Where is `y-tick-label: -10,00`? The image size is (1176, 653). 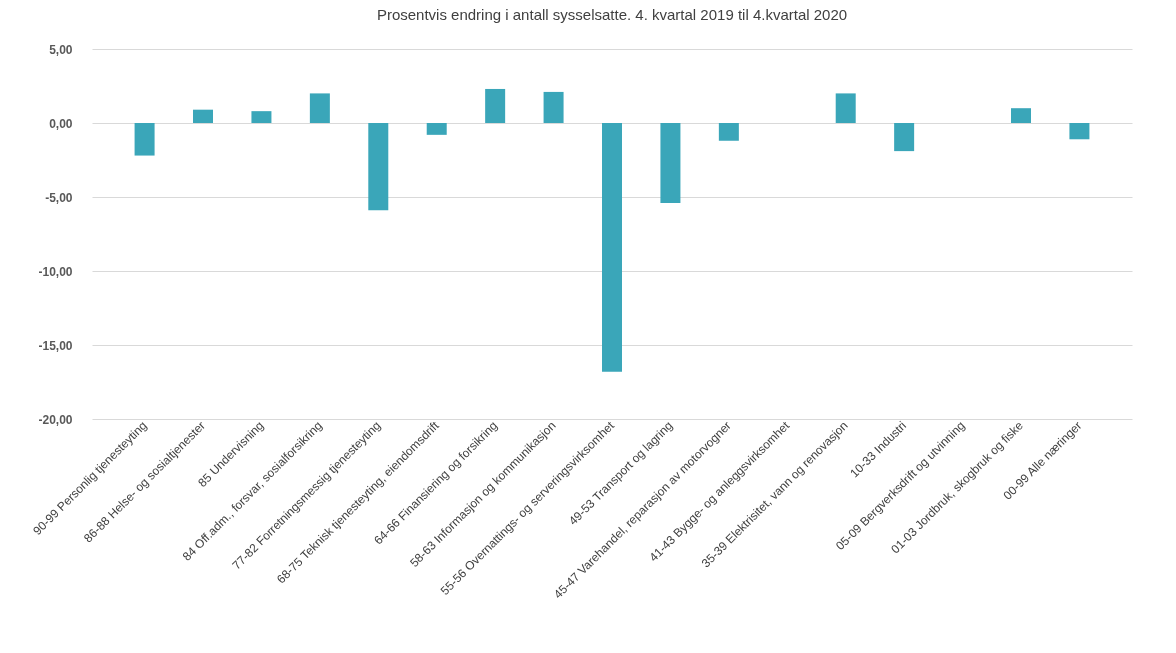 y-tick-label: -10,00 is located at coordinates (55, 271).